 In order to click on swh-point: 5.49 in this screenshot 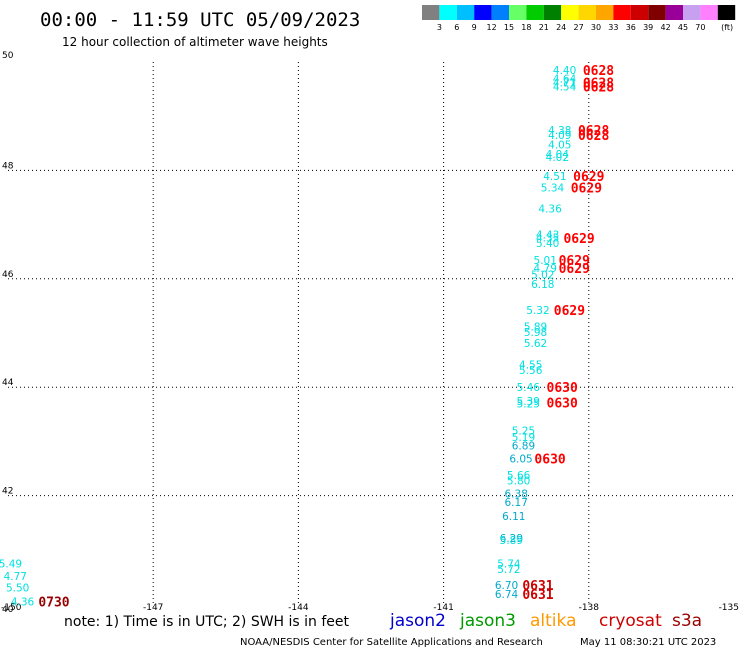, I will do `click(11, 564)`.